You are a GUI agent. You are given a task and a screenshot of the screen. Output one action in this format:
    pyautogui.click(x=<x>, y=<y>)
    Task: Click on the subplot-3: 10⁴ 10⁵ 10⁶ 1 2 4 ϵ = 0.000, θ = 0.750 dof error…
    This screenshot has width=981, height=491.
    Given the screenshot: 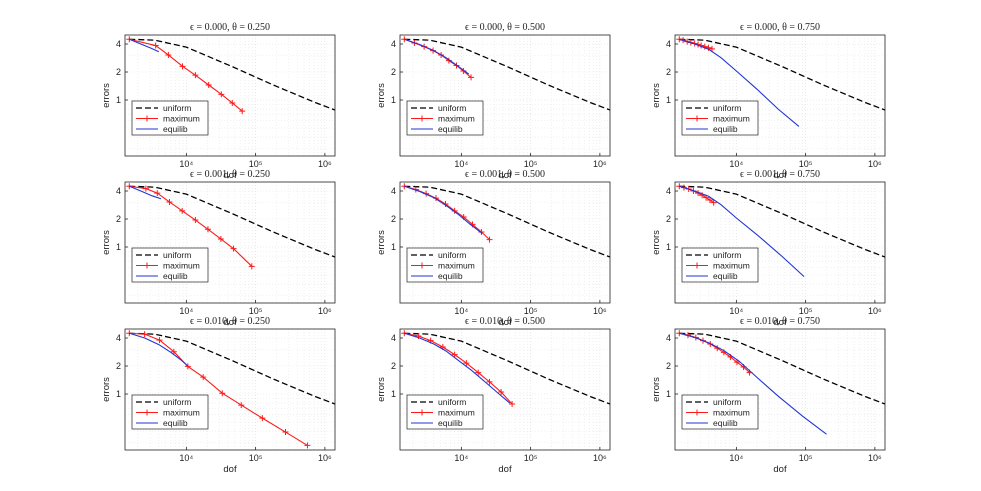 What is the action you would take?
    pyautogui.click(x=768, y=101)
    